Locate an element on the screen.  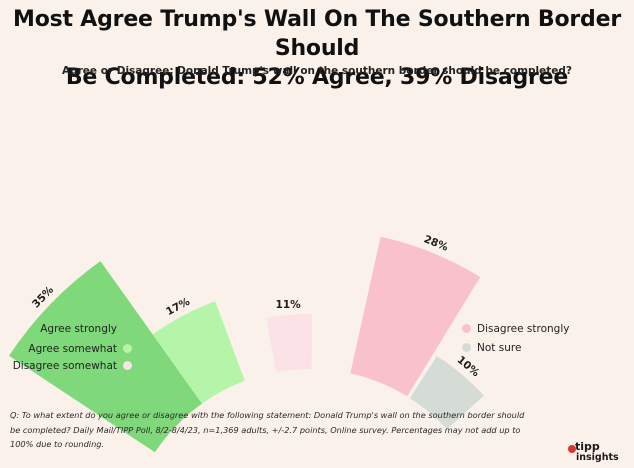
legend-right: Disagree strongly Not sure is located at coordinates (522, 339).